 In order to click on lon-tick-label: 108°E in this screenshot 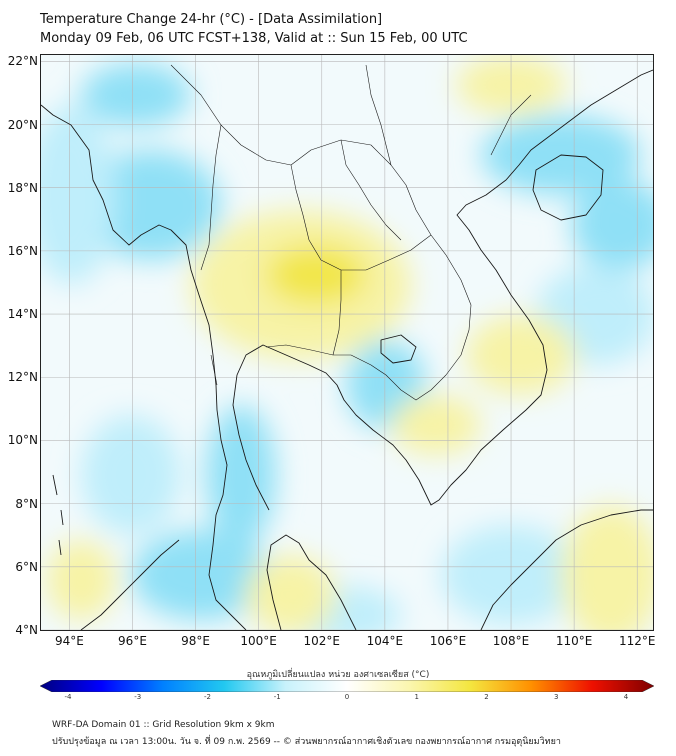, I will do `click(511, 641)`.